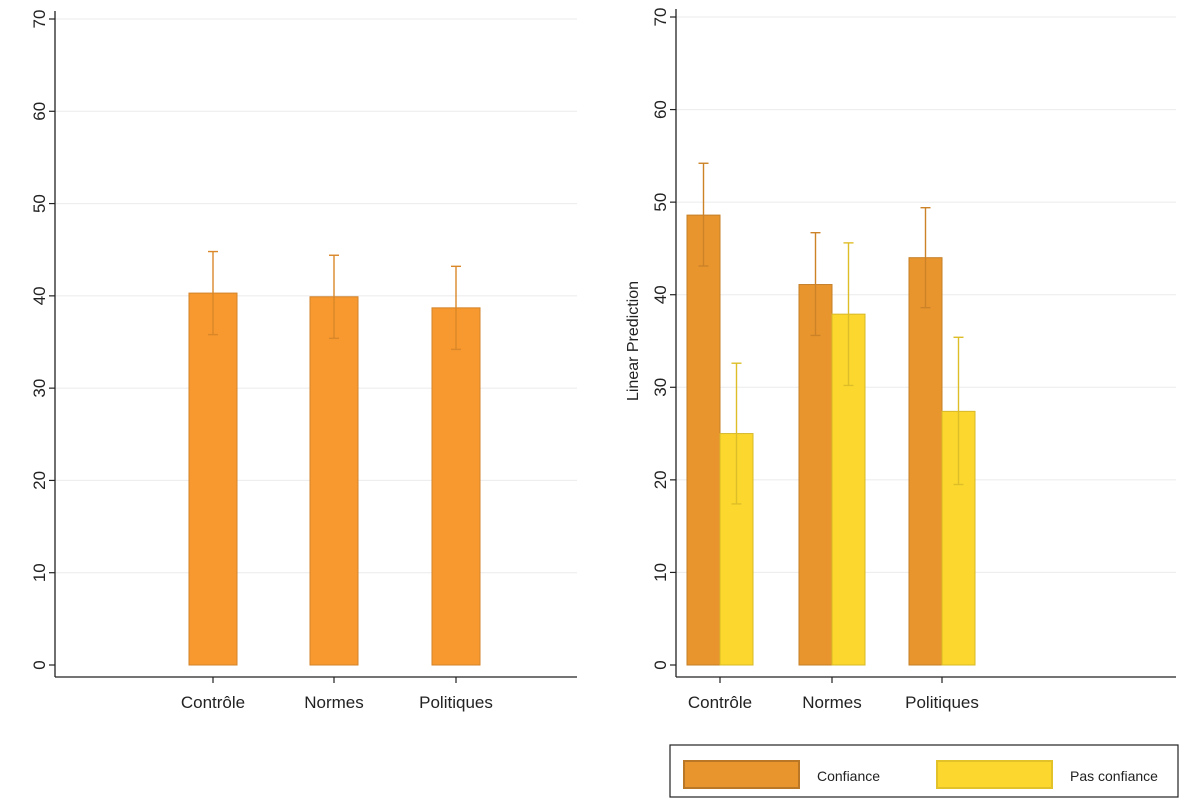 This screenshot has width=1181, height=798. What do you see at coordinates (924, 771) in the screenshot?
I see `legend: Confiance Pas confiance` at bounding box center [924, 771].